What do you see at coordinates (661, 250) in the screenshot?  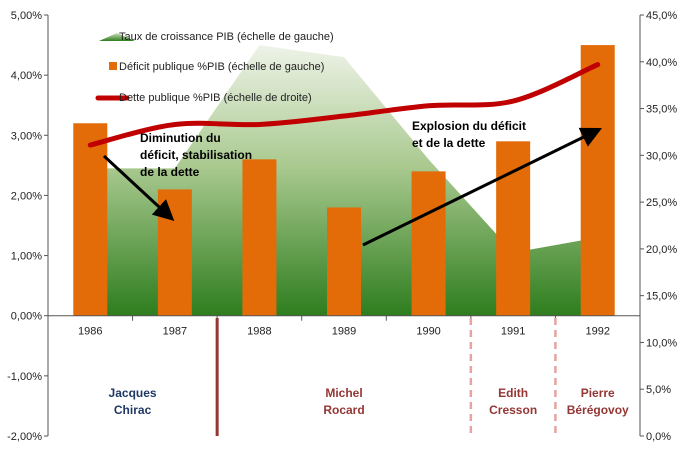 I see `y-right-tick-label-4: 20,0%` at bounding box center [661, 250].